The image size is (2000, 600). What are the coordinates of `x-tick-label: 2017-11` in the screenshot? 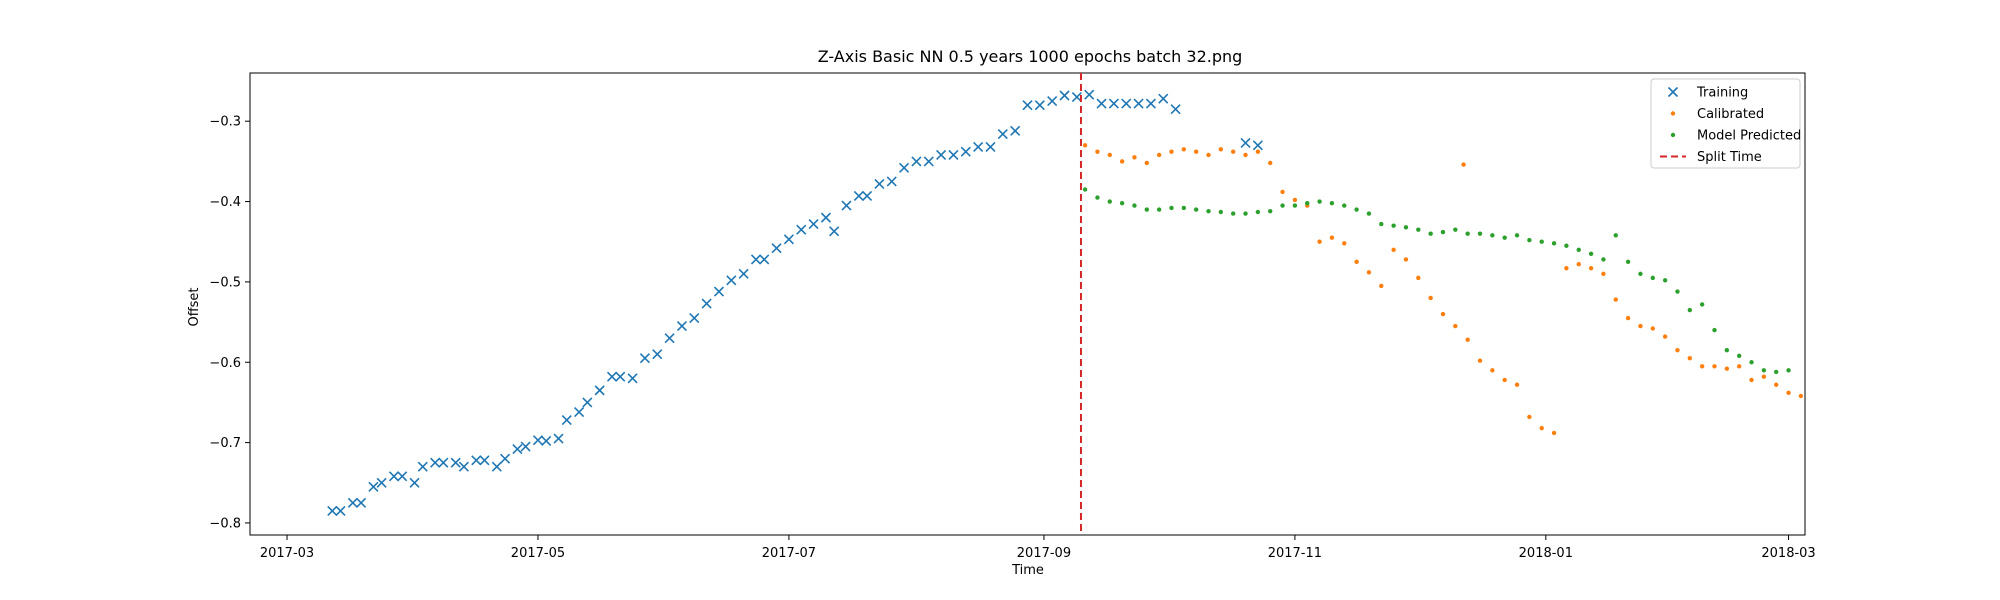 It's located at (1295, 553).